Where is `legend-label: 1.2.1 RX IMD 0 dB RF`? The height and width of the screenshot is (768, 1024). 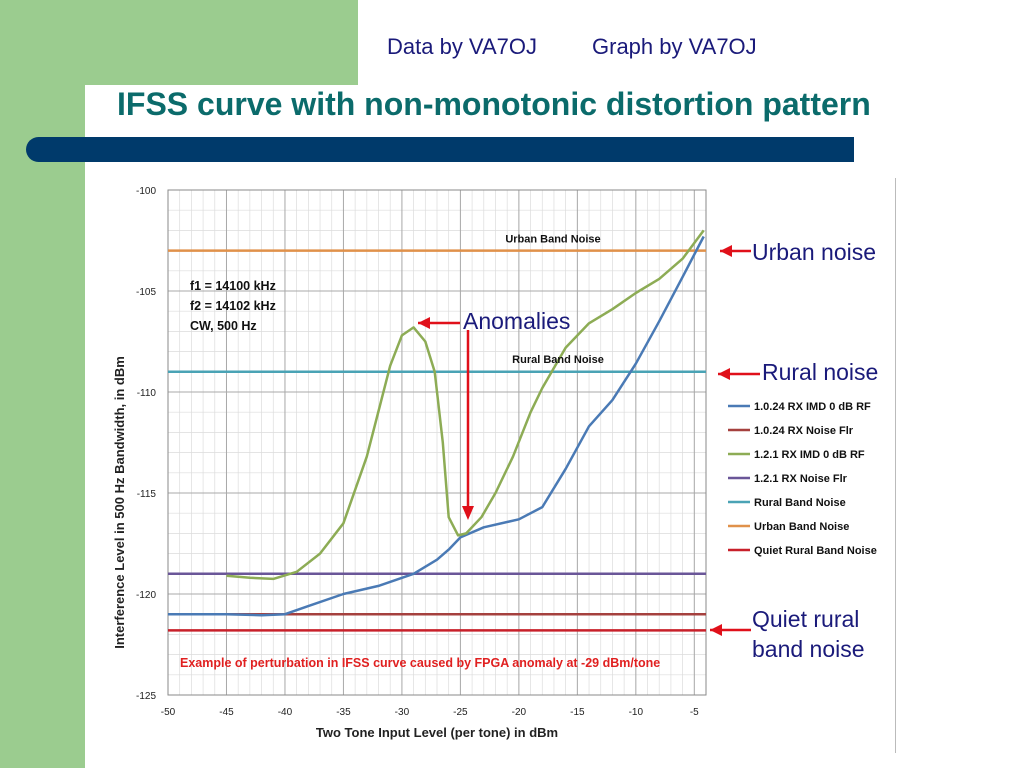
legend-label: 1.2.1 RX IMD 0 dB RF is located at coordinates (809, 455).